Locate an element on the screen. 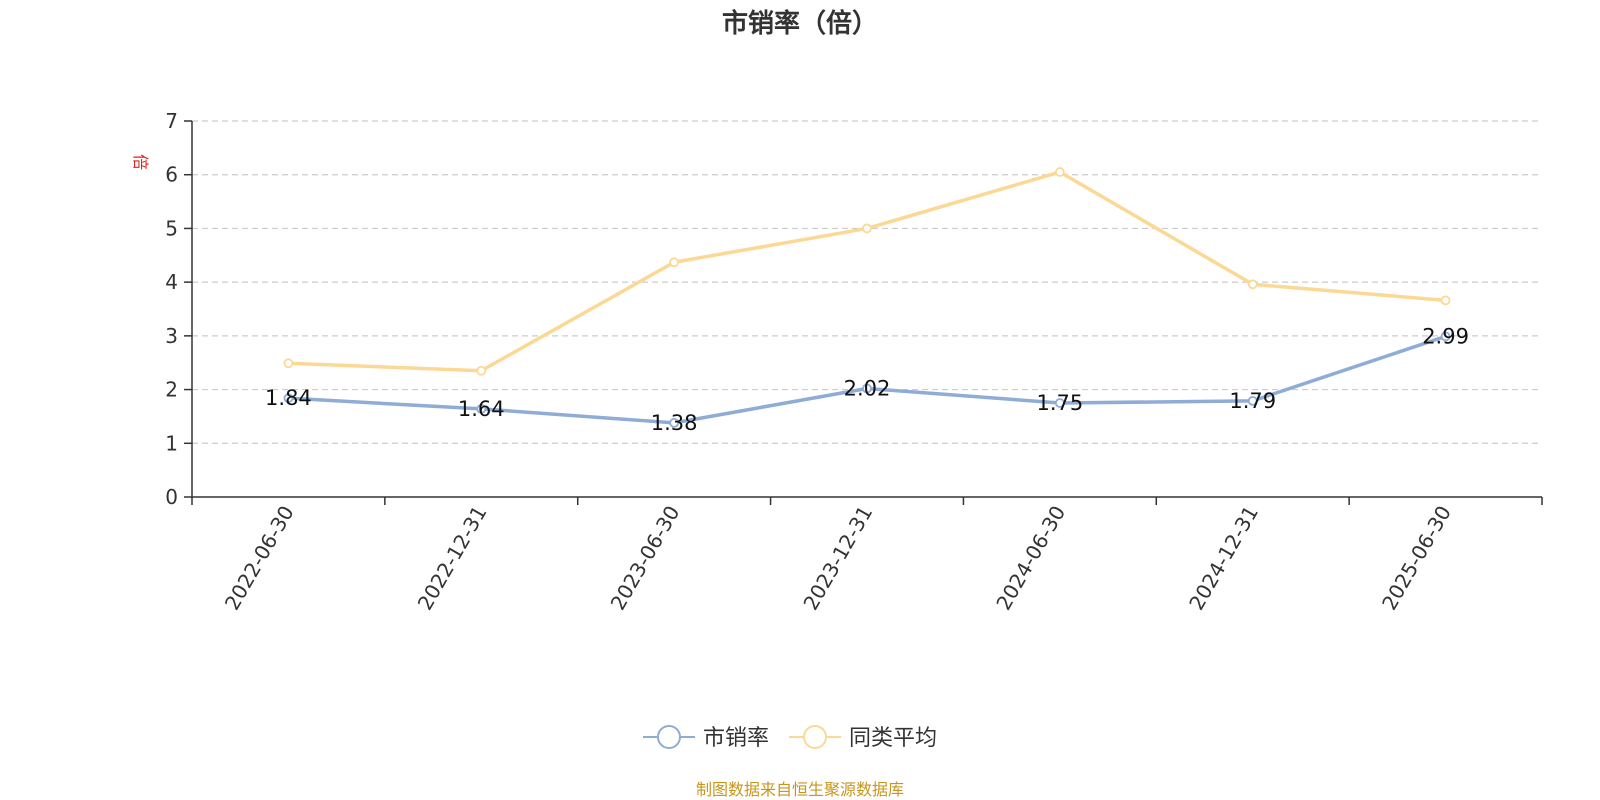 This screenshot has width=1600, height=800. legend-label: 市销率 is located at coordinates (736, 738).